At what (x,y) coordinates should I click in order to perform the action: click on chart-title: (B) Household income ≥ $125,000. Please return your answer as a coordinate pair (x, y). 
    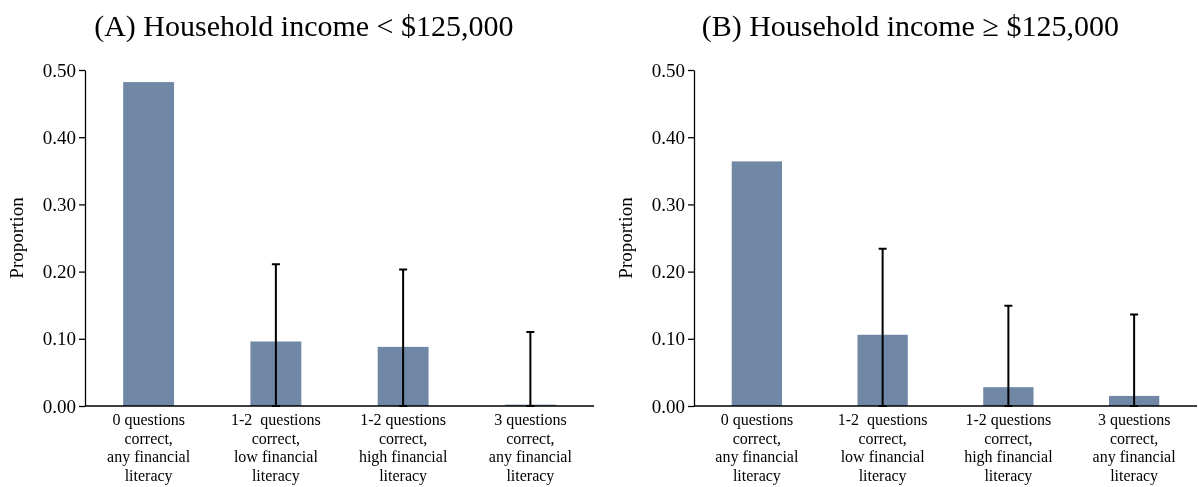
    Looking at the image, I should click on (910, 26).